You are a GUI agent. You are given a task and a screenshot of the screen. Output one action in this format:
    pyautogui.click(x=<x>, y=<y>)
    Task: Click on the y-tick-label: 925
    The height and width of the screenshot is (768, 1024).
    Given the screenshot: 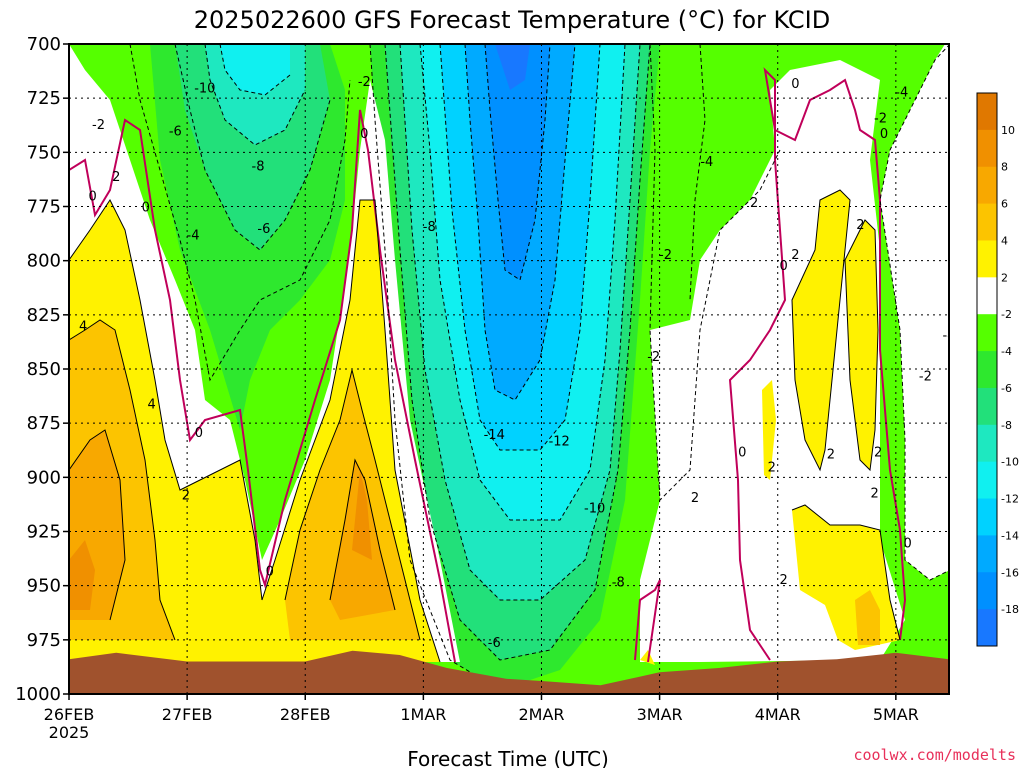 What is the action you would take?
    pyautogui.click(x=44, y=532)
    